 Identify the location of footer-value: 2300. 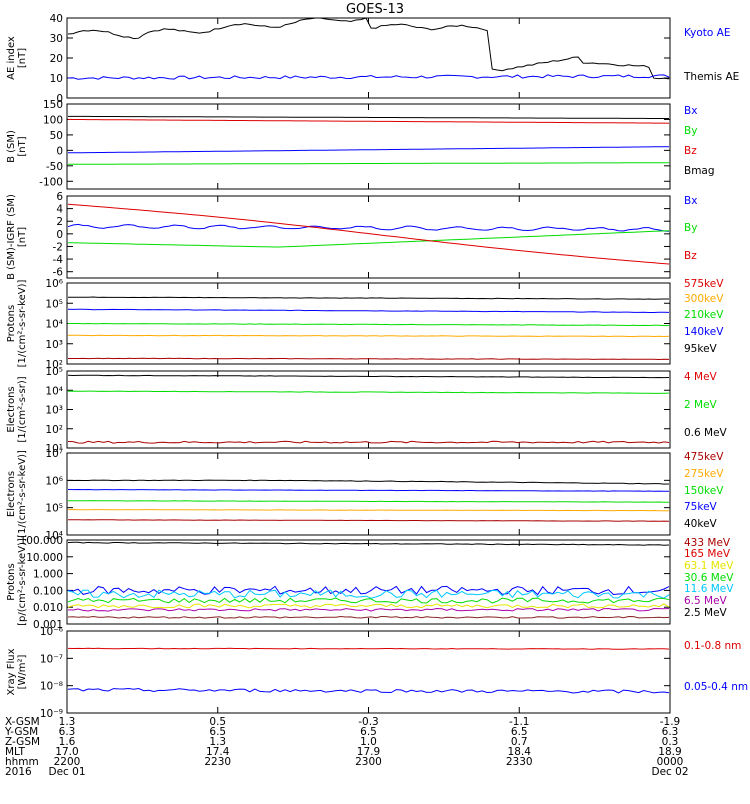
(368, 762).